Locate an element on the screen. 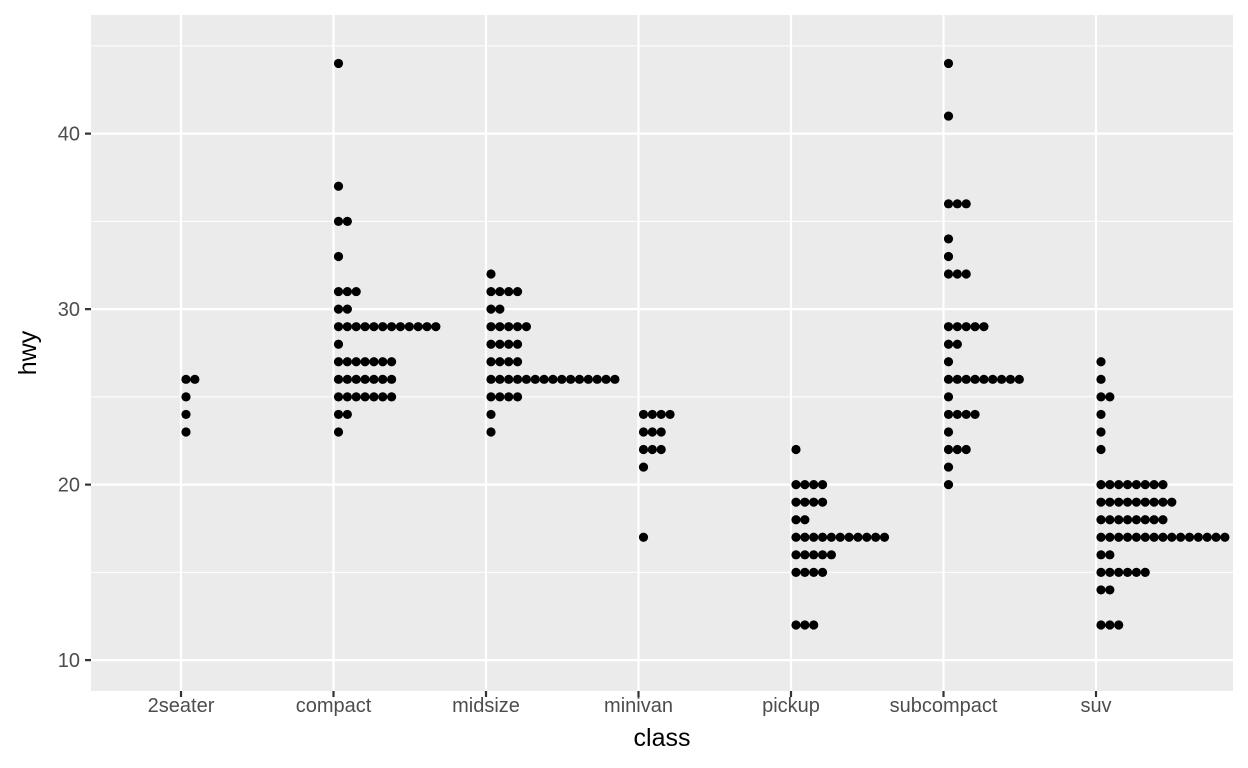 The width and height of the screenshot is (1248, 768). x-tick-label: 2seater is located at coordinates (181, 706).